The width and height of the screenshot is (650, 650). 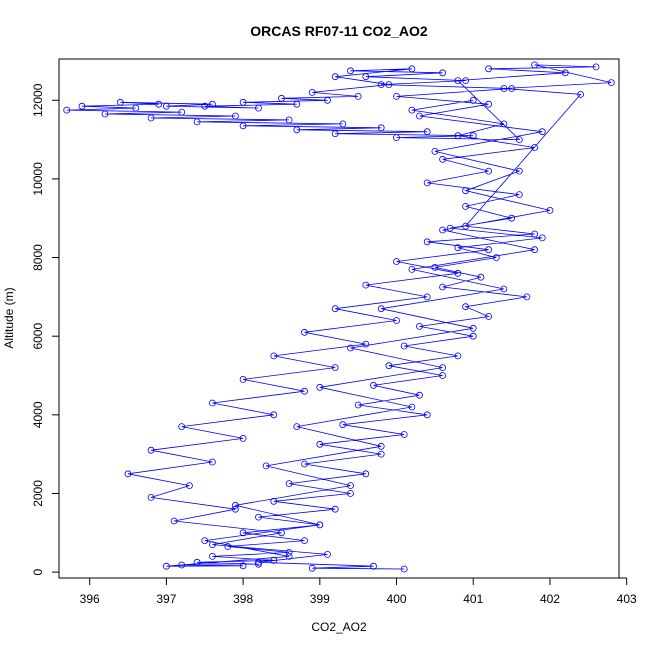 I want to click on y-tick-label: 8000, so click(x=38, y=257).